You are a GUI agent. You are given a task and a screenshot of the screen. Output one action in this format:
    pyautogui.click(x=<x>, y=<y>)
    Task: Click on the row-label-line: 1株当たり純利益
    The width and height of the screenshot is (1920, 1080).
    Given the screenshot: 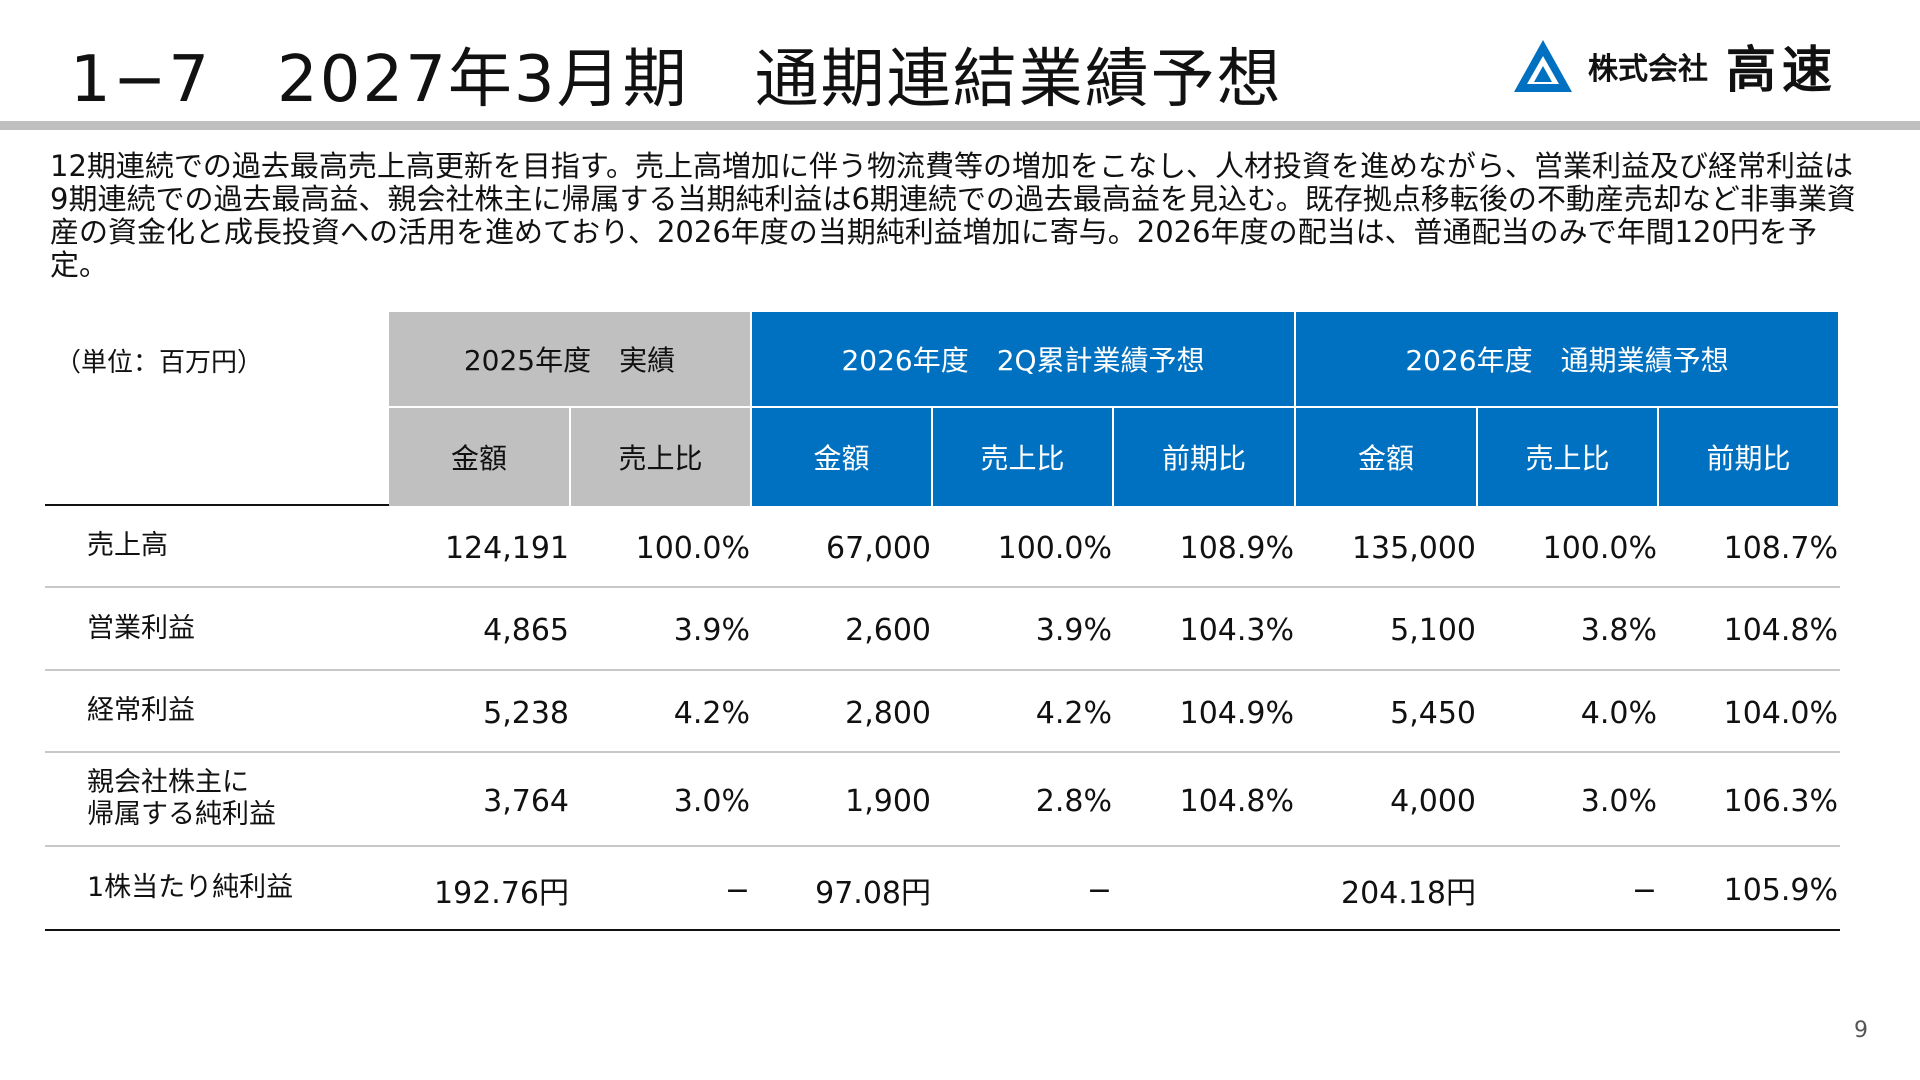 What is the action you would take?
    pyautogui.click(x=190, y=887)
    